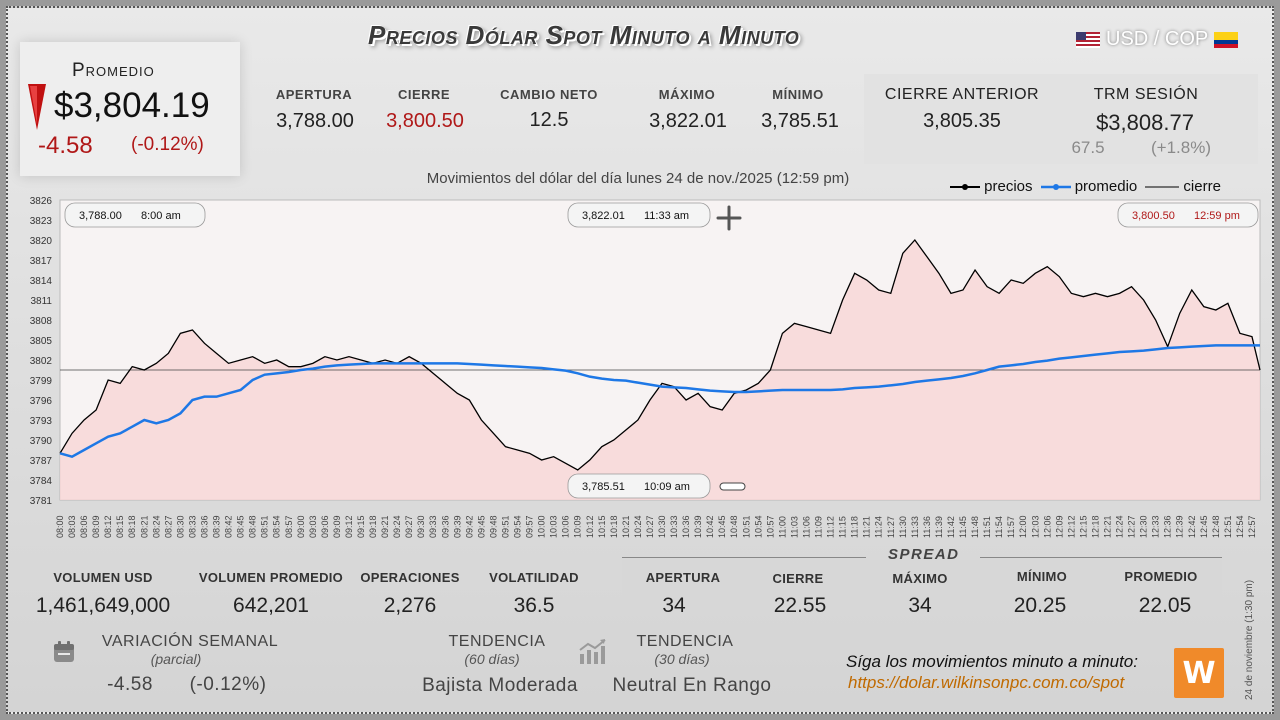 The width and height of the screenshot is (1280, 720). What do you see at coordinates (1107, 526) in the screenshot?
I see `x-tick-label: 12:21` at bounding box center [1107, 526].